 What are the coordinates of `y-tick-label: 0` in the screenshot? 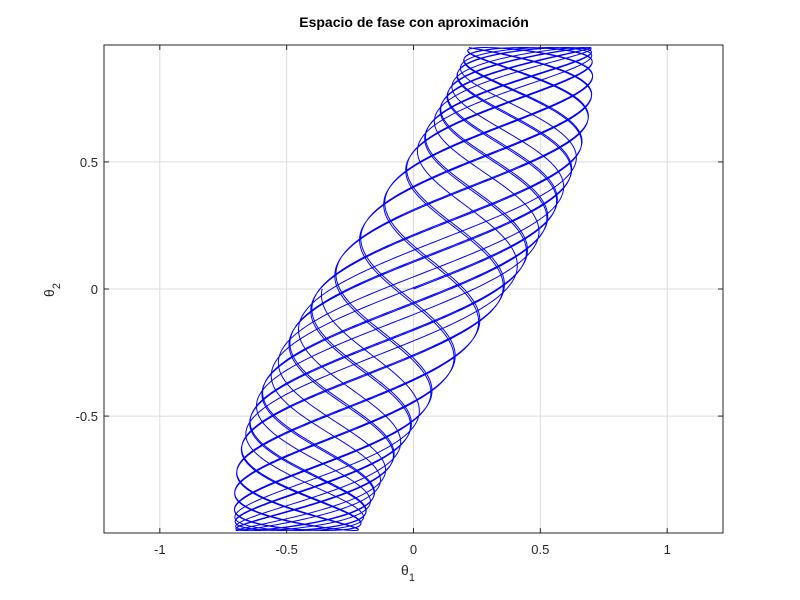 It's located at (94, 289).